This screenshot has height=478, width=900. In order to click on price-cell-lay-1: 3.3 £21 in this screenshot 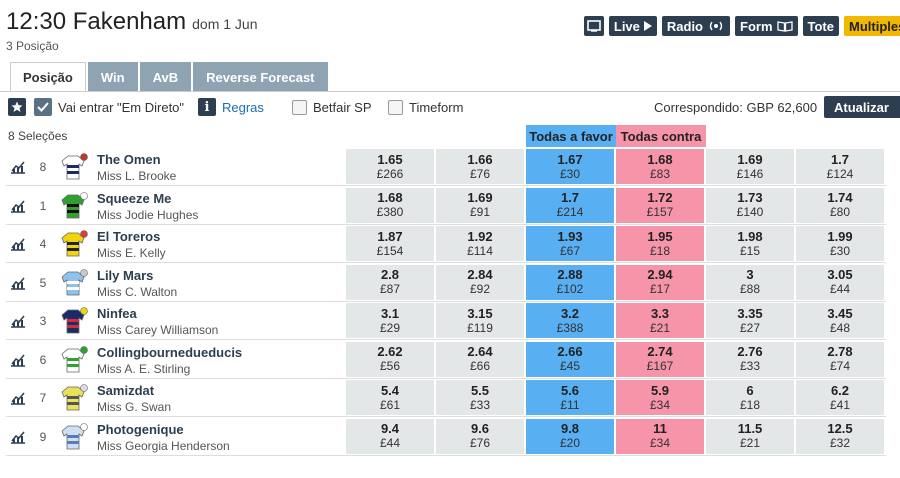, I will do `click(660, 320)`.